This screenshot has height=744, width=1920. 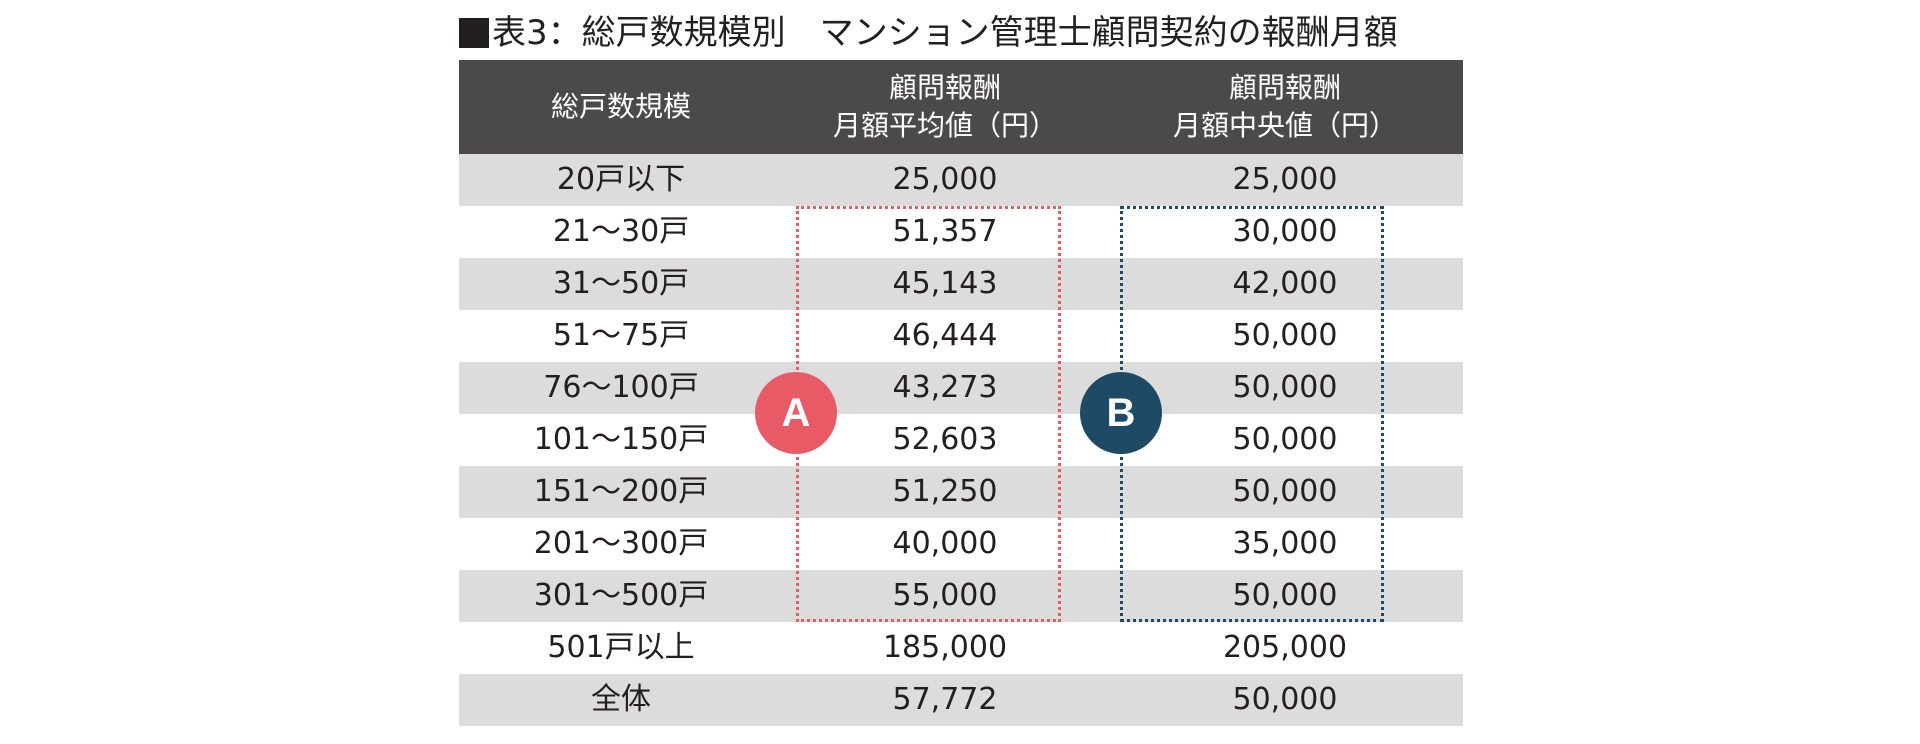 What do you see at coordinates (621, 231) in the screenshot?
I see `cell-scale: 21〜30戸` at bounding box center [621, 231].